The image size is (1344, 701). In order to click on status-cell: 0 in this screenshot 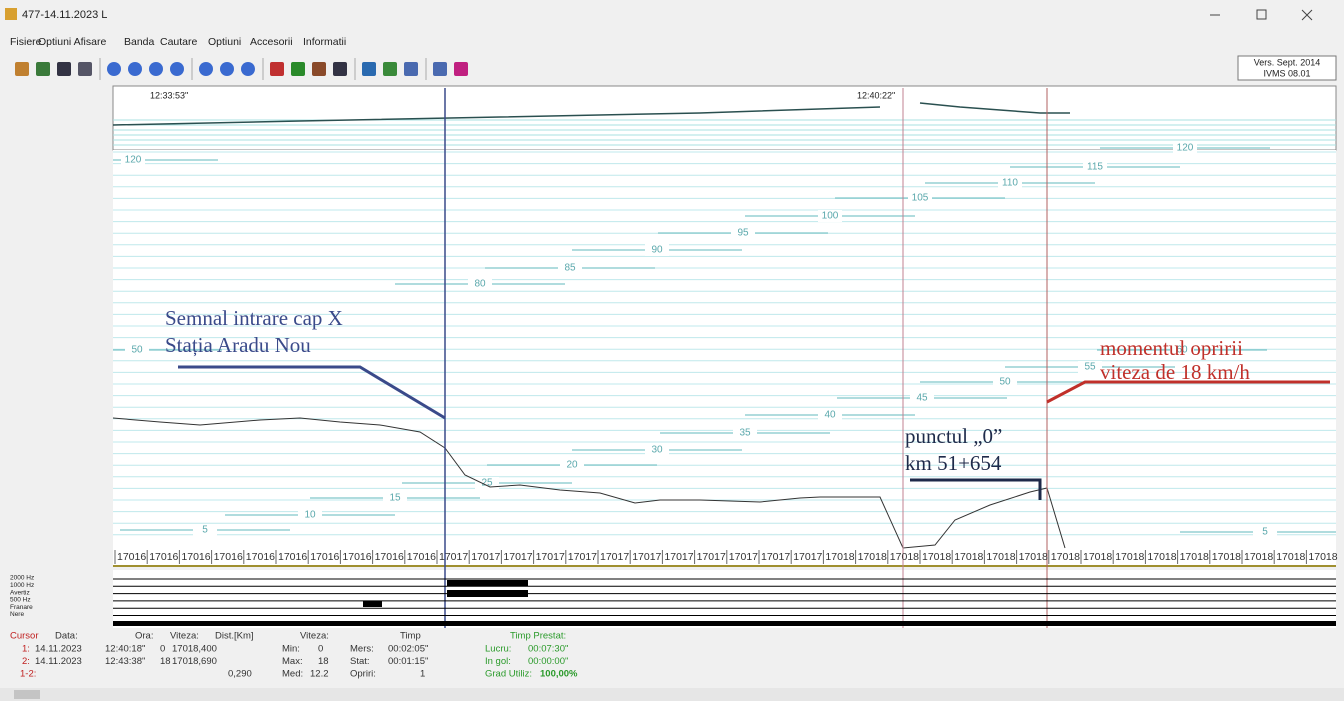, I will do `click(320, 649)`.